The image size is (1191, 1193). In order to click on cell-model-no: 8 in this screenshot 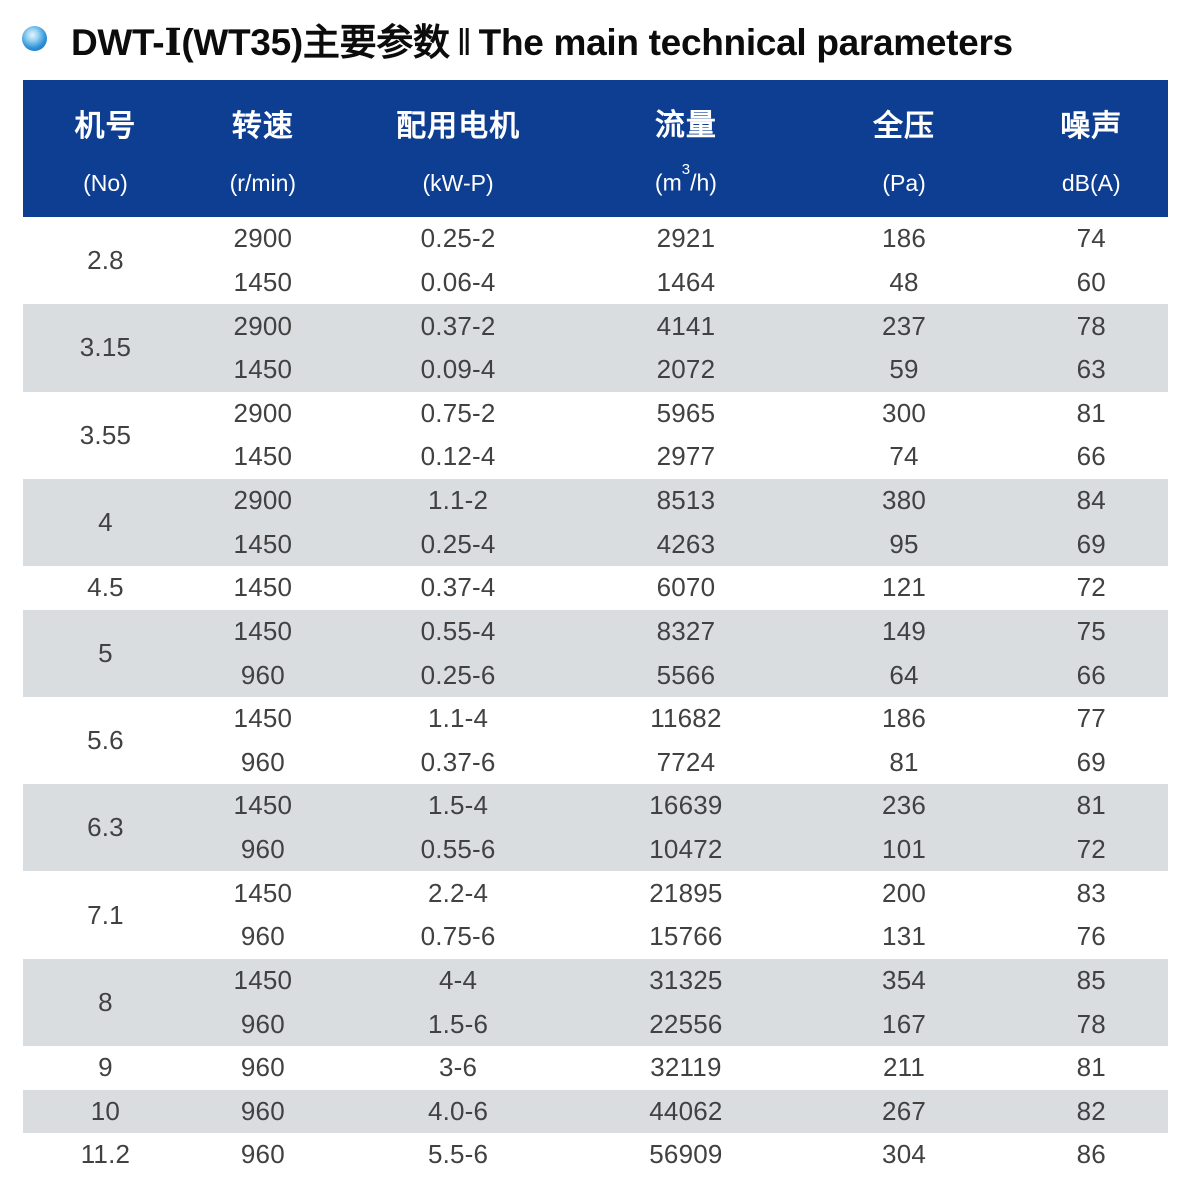, I will do `click(105, 1001)`.